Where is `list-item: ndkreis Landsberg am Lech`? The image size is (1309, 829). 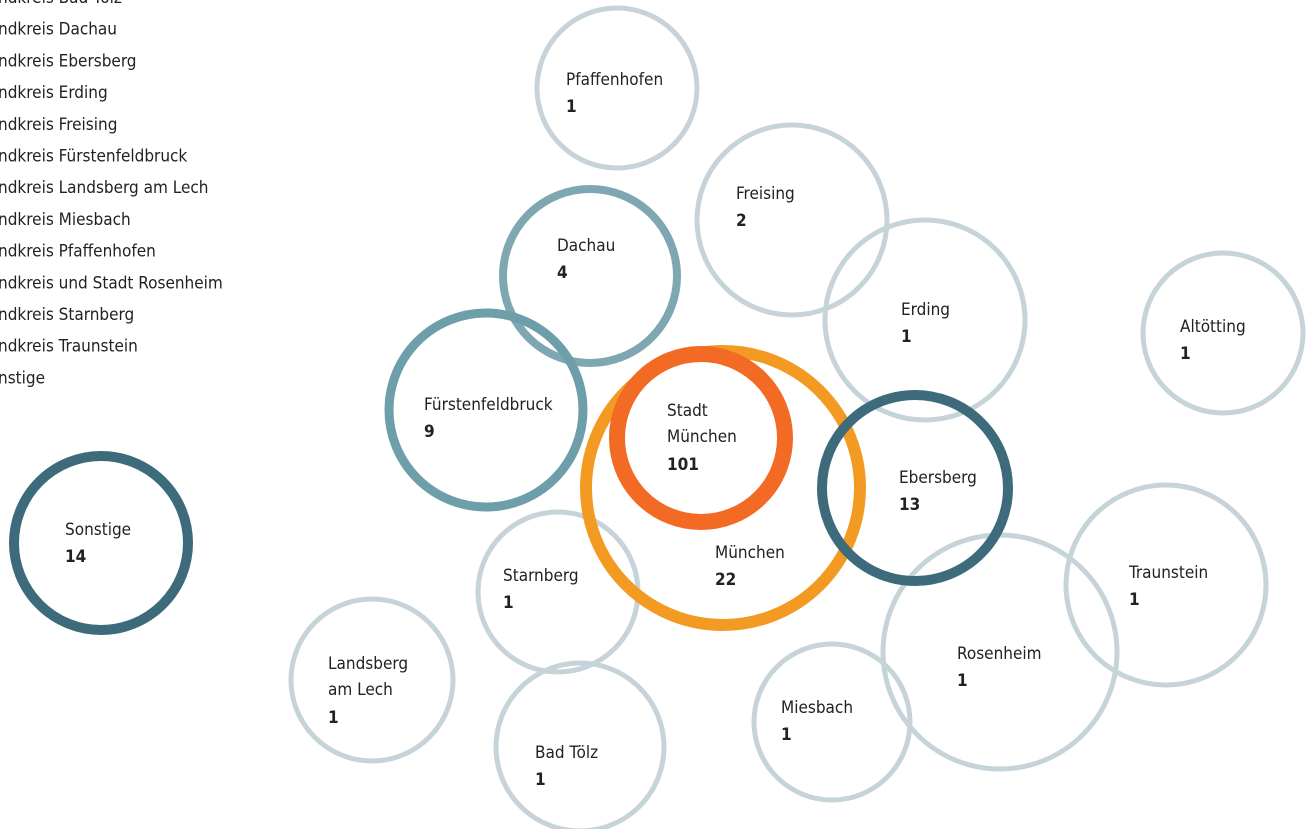 list-item: ndkreis Landsberg am Lech is located at coordinates (104, 188).